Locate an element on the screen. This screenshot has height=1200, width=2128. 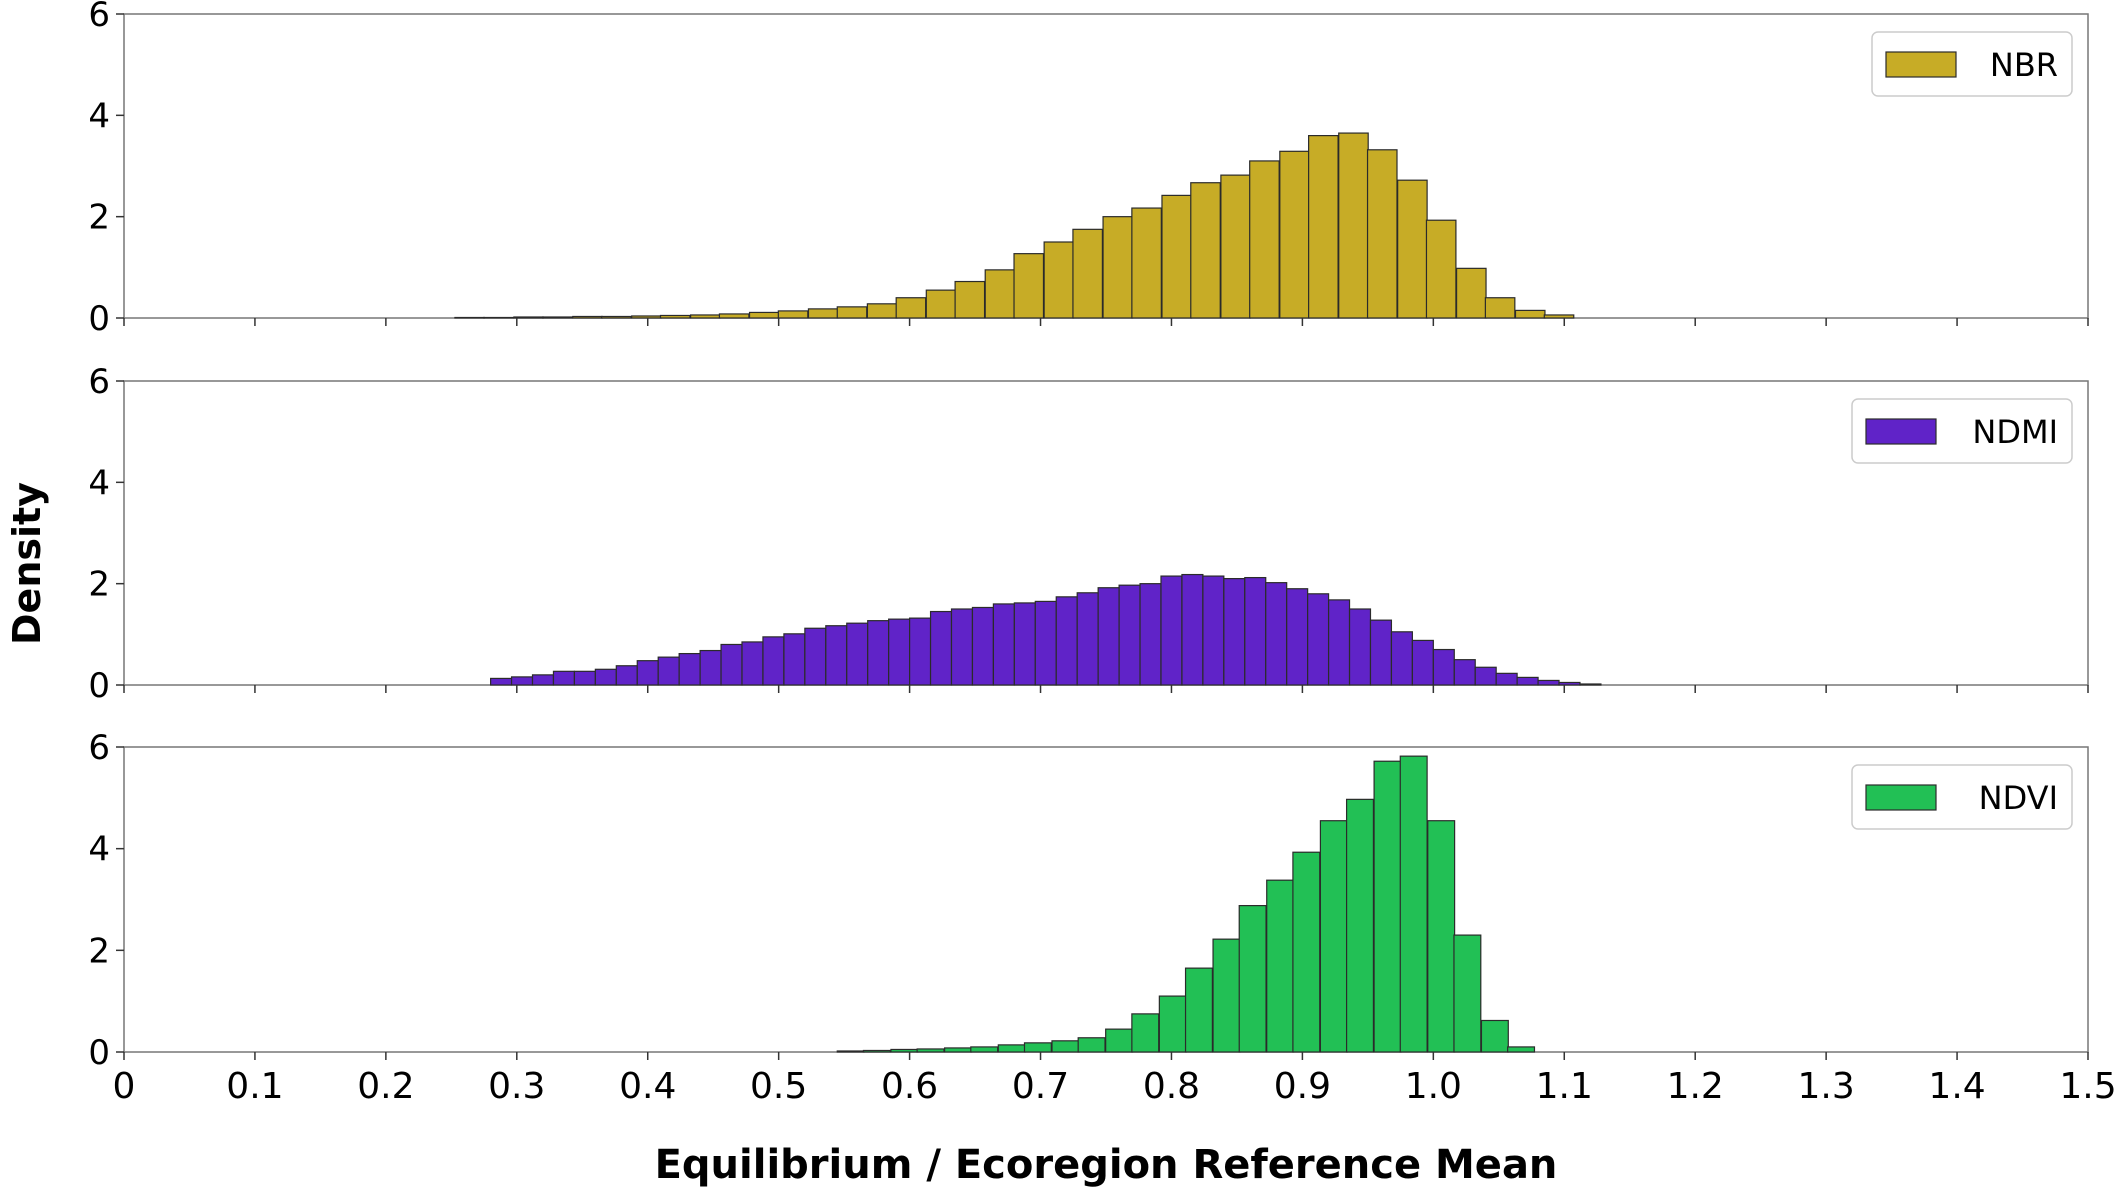
x-tick-label: 1.2 is located at coordinates (1695, 1086).